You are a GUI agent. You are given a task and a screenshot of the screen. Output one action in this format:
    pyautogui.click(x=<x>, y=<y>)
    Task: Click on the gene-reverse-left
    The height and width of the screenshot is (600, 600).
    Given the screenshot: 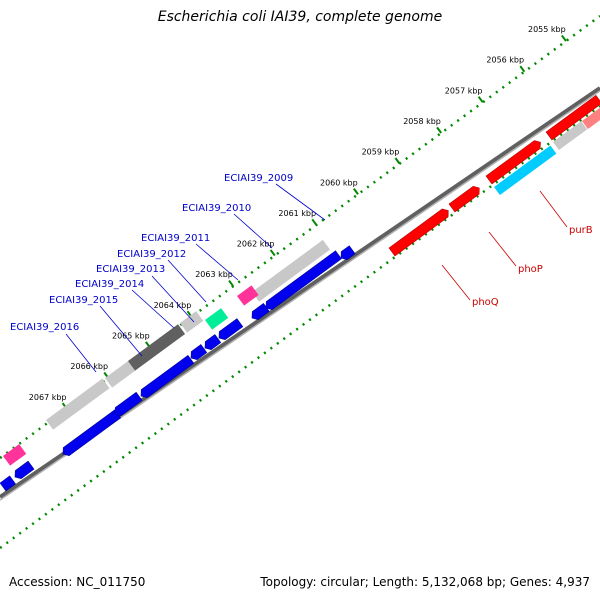 What is the action you would take?
    pyautogui.click(x=23, y=470)
    